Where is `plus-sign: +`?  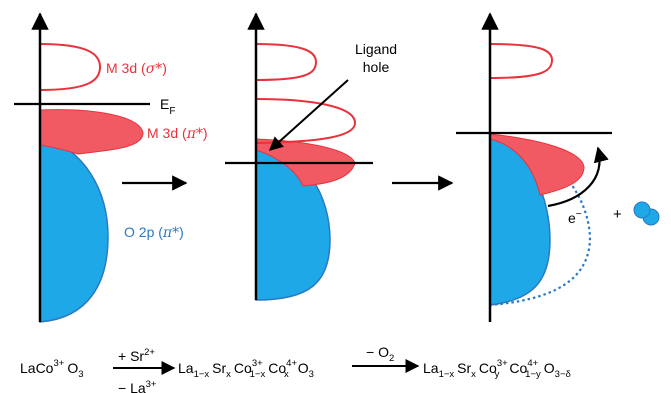
plus-sign: + is located at coordinates (617, 214).